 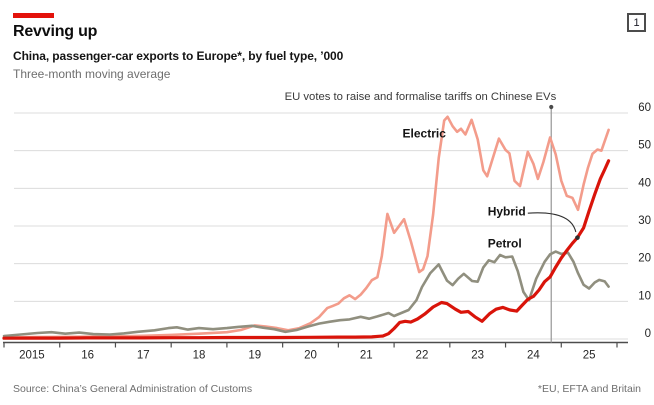 I want to click on y-tick-label: 50, so click(x=644, y=146).